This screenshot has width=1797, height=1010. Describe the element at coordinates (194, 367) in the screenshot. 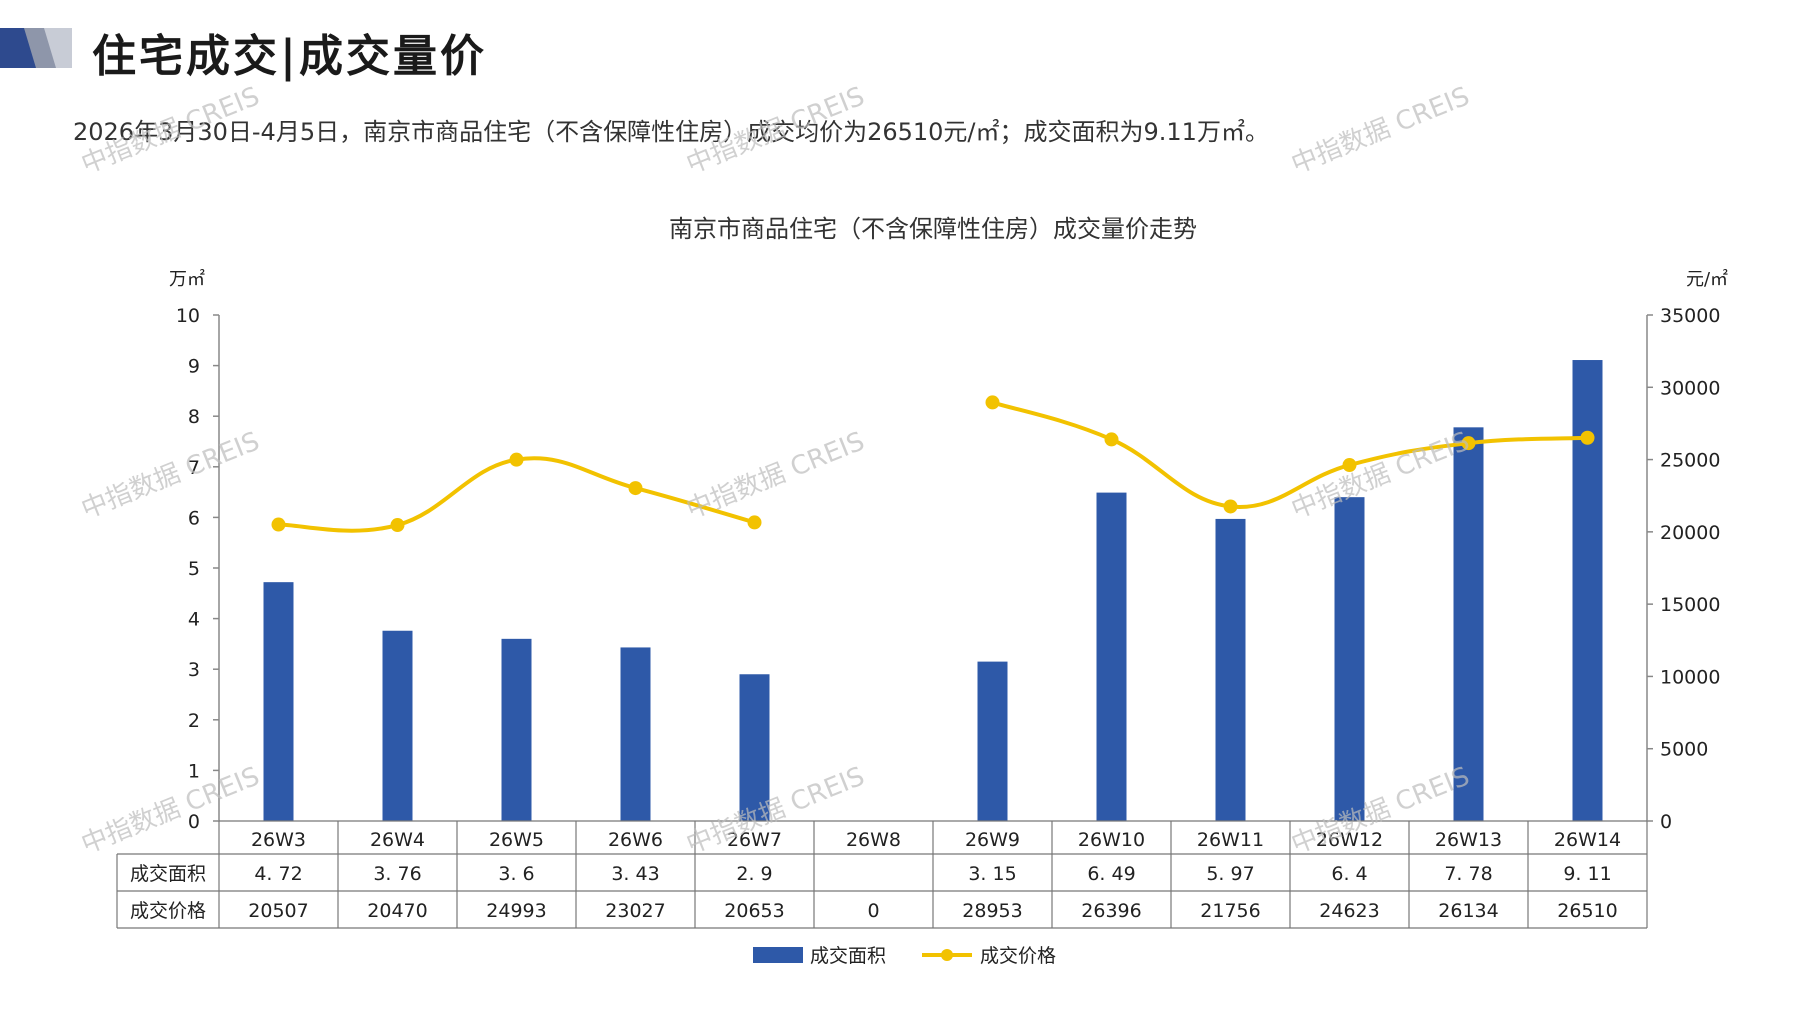

I see `y-tick-label: 9` at that location.